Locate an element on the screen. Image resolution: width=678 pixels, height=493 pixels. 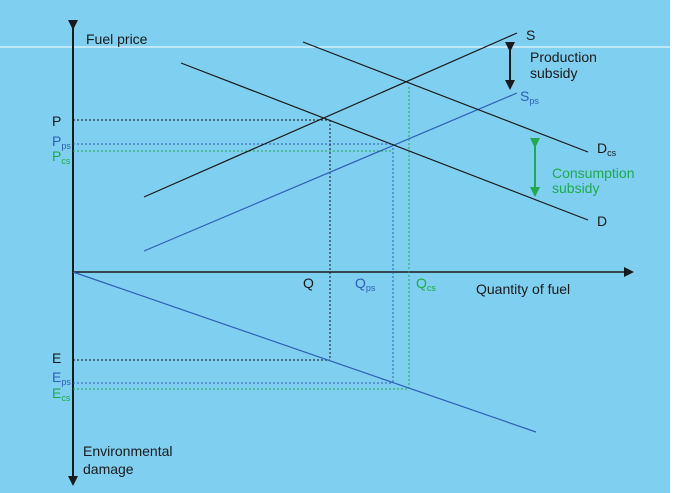
demand-cs-label: Dcs is located at coordinates (607, 149).